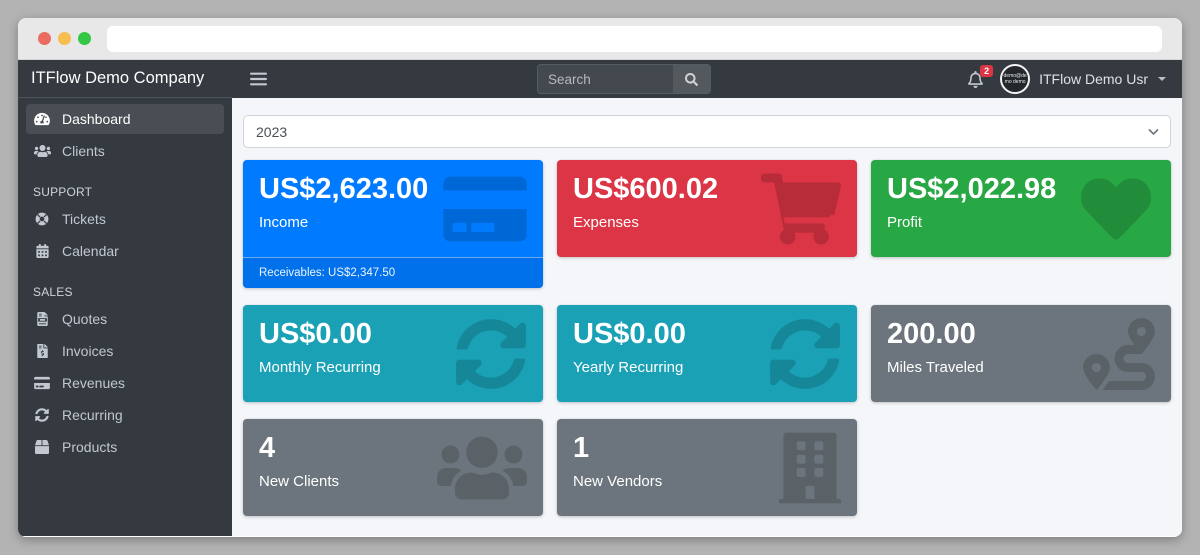 This screenshot has width=1200, height=555. Describe the element at coordinates (393, 272) in the screenshot. I see `stat-footer: Receivables: US$2,347.50` at that location.